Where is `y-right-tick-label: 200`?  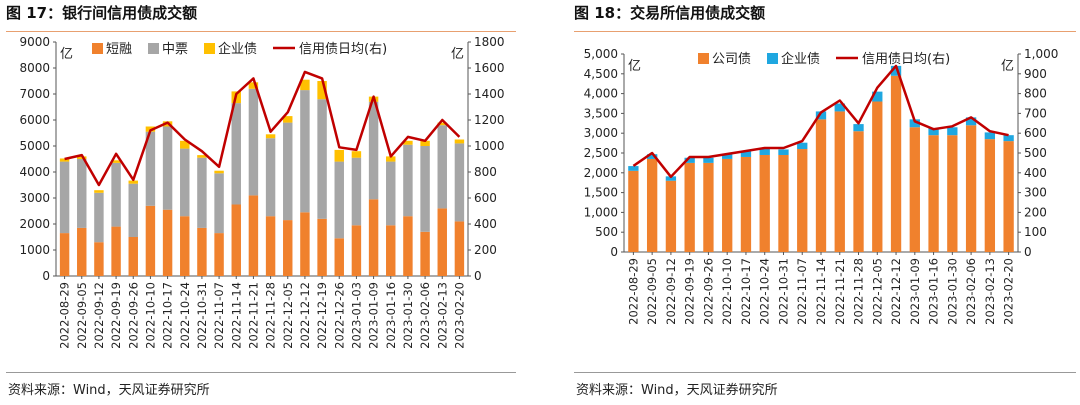
y-right-tick-label: 200 is located at coordinates (485, 250).